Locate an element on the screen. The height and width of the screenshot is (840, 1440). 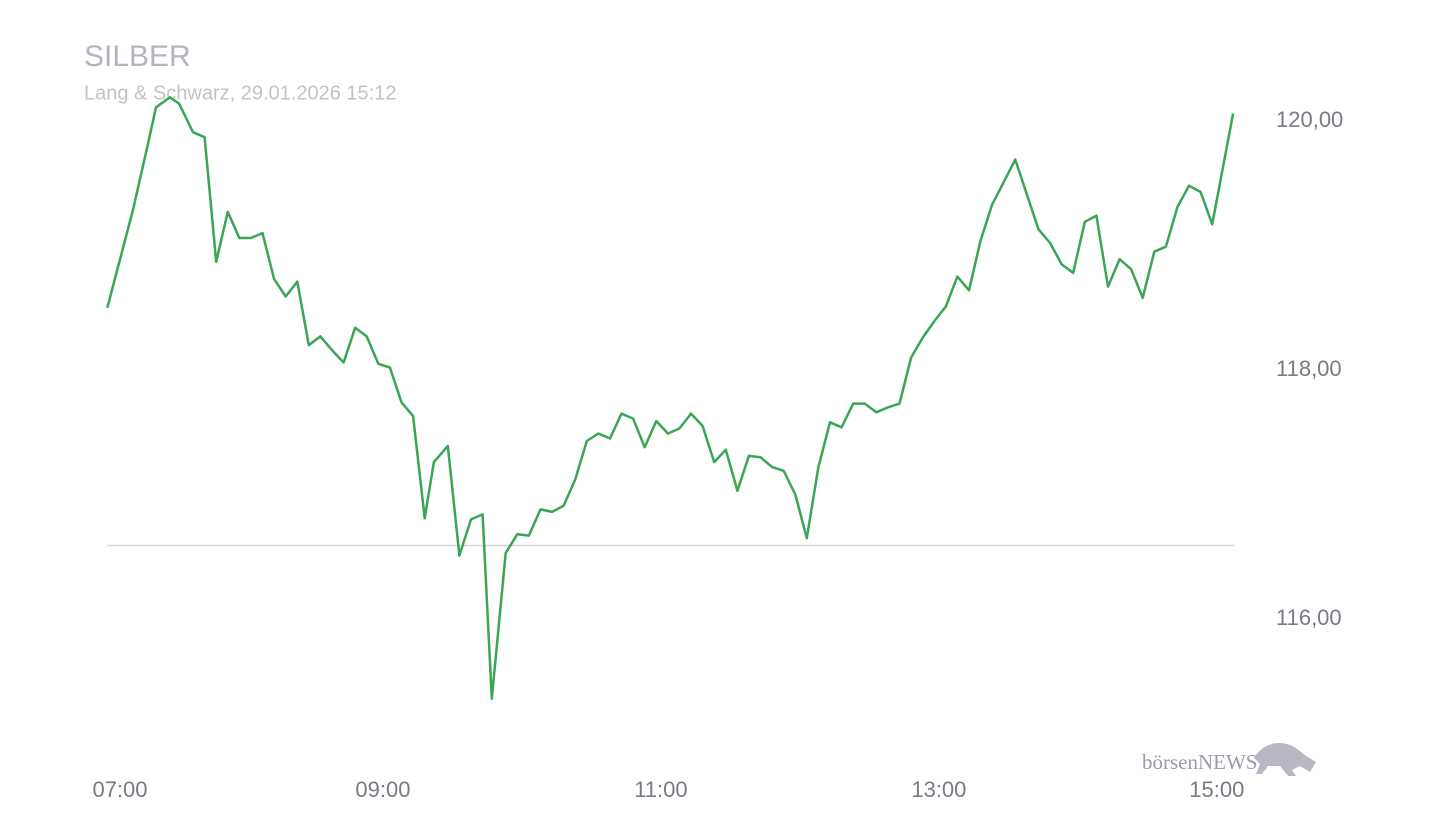
x-tick-label: 07:00 is located at coordinates (119, 789).